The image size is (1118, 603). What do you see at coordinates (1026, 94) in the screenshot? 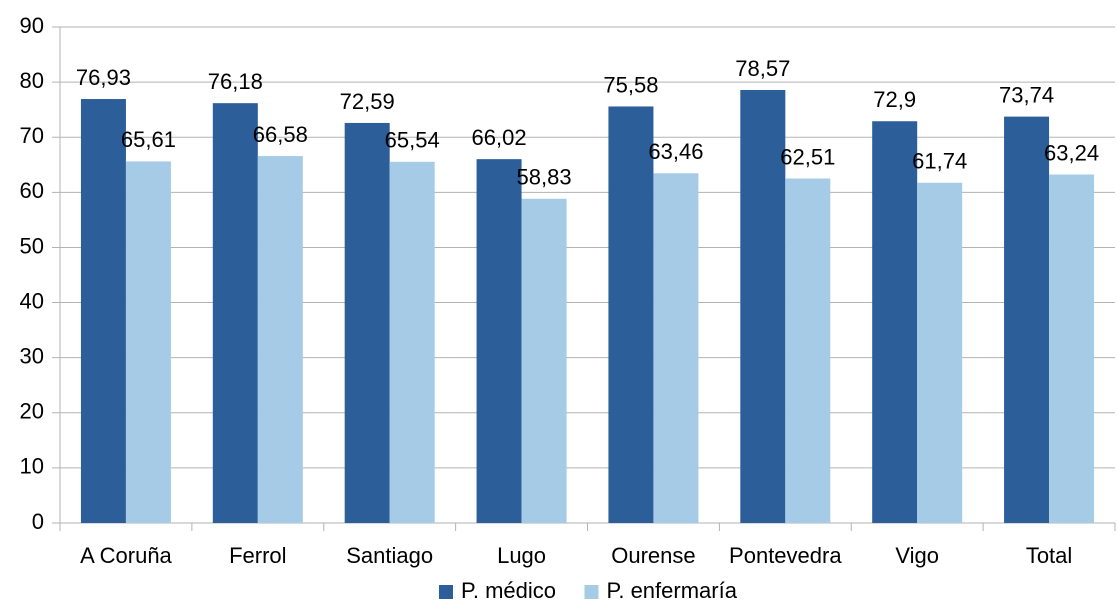
I see `data-label: 73,74` at bounding box center [1026, 94].